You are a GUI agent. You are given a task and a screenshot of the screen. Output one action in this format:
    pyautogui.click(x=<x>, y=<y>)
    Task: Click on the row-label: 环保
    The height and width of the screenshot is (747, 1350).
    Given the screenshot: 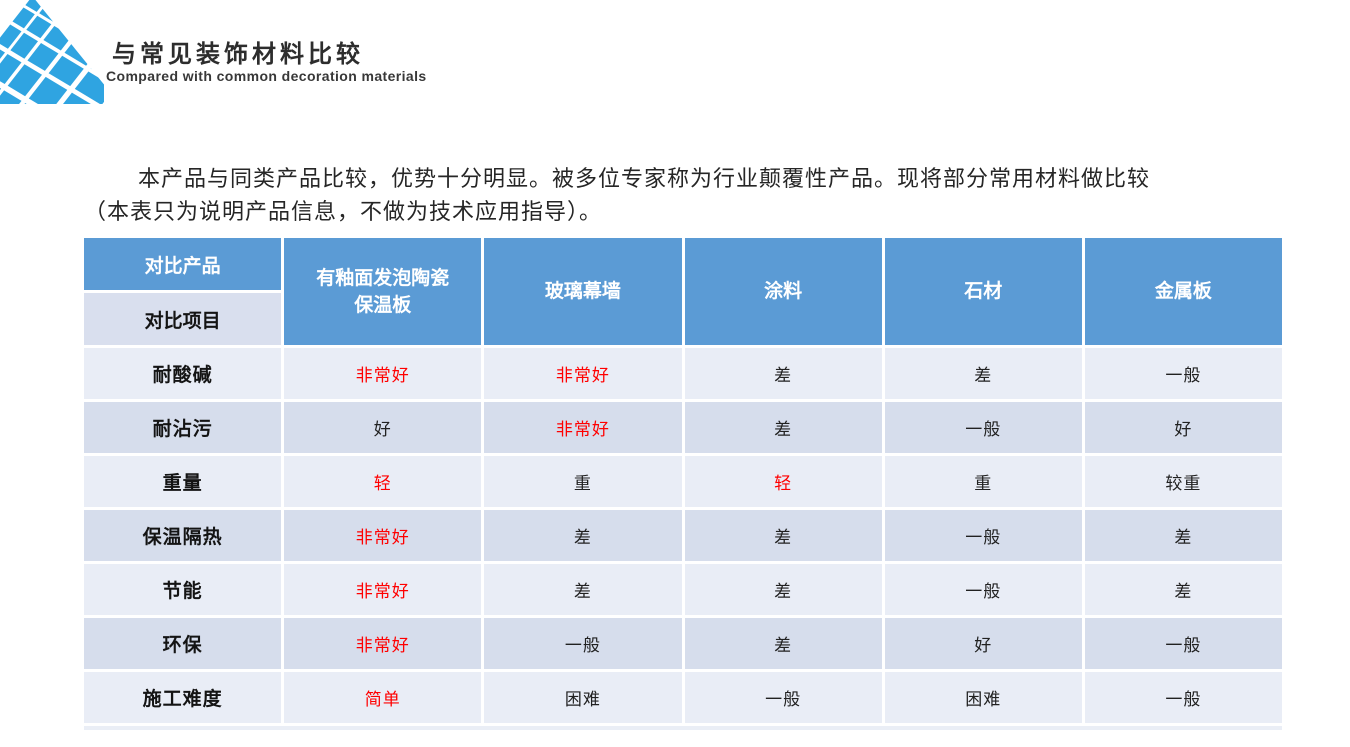 What is the action you would take?
    pyautogui.click(x=183, y=643)
    